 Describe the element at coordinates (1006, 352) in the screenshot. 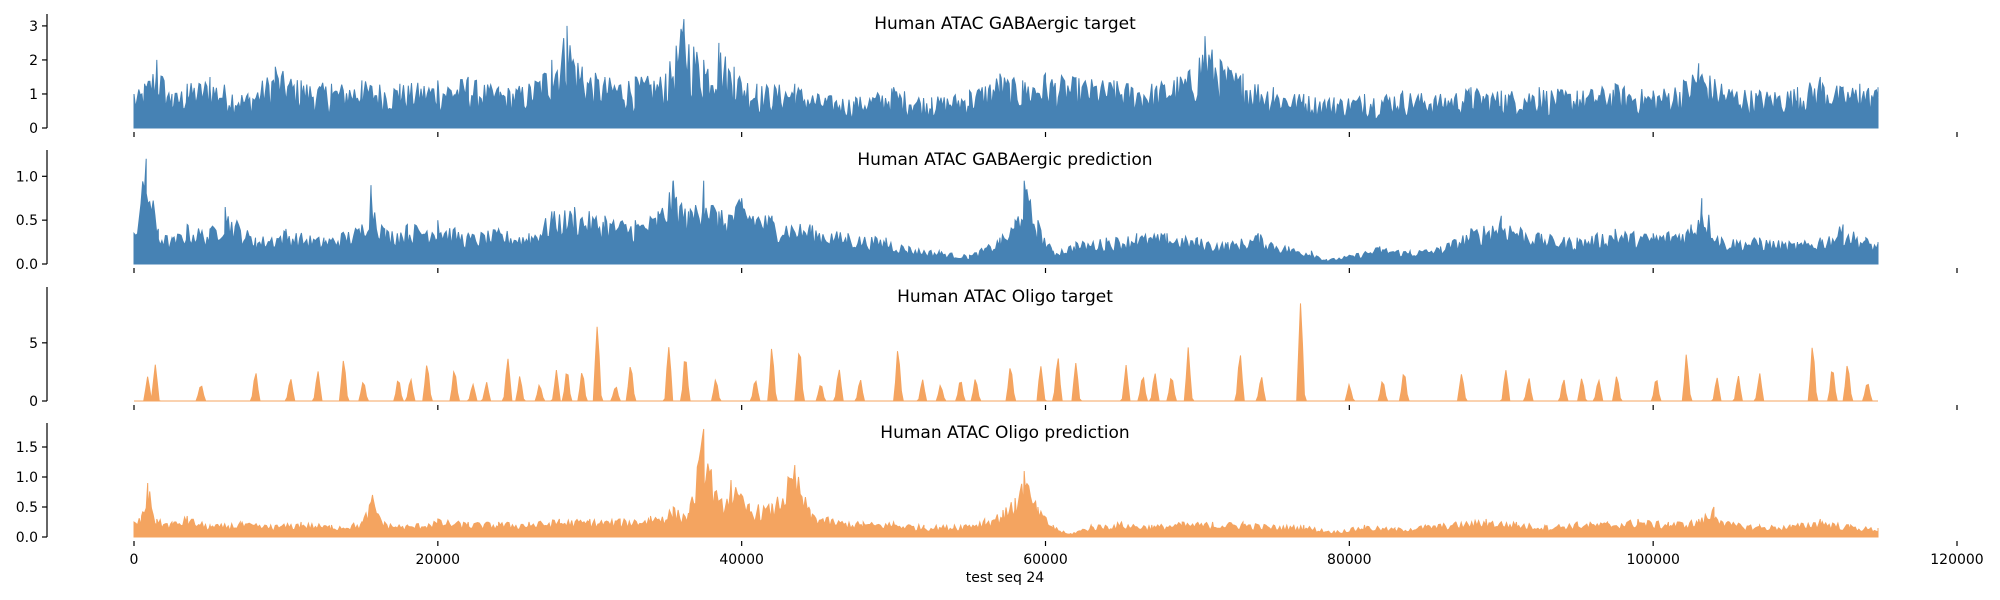

I see `series-area` at that location.